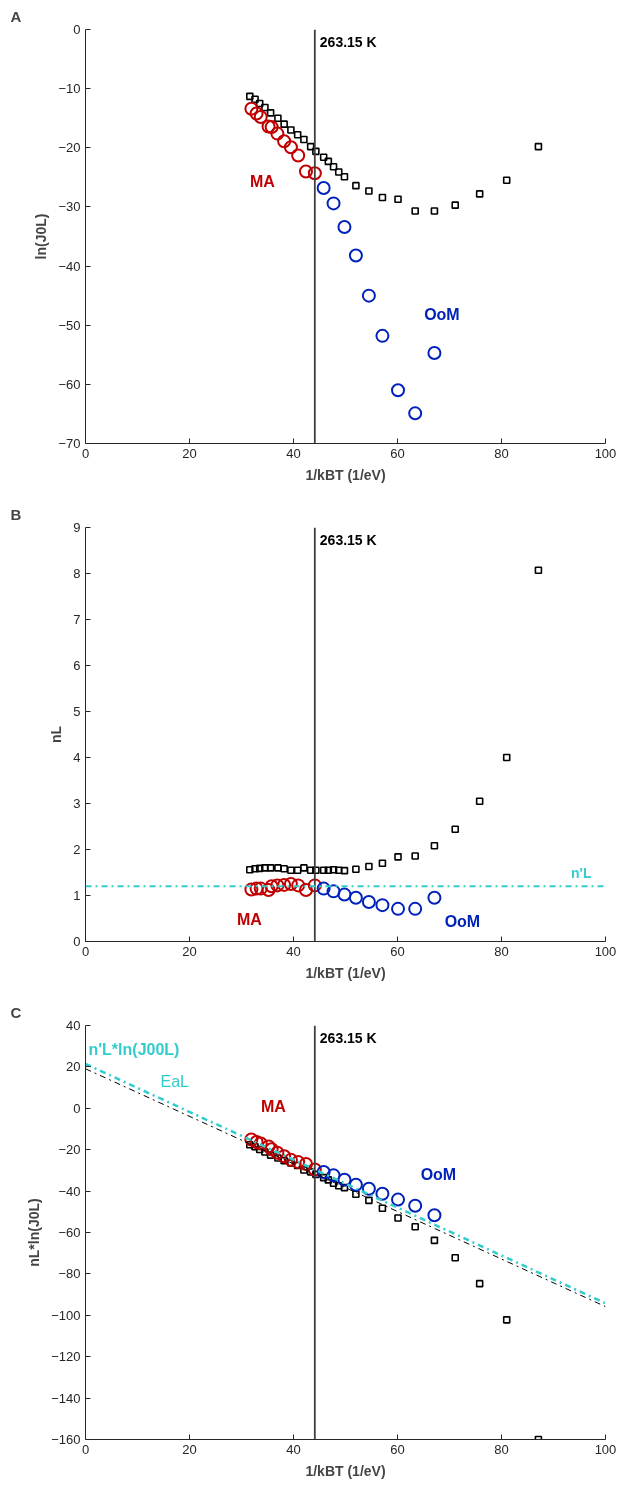 The image size is (627, 1511). Describe the element at coordinates (66, 1315) in the screenshot. I see `y-tick-label: −100` at that location.